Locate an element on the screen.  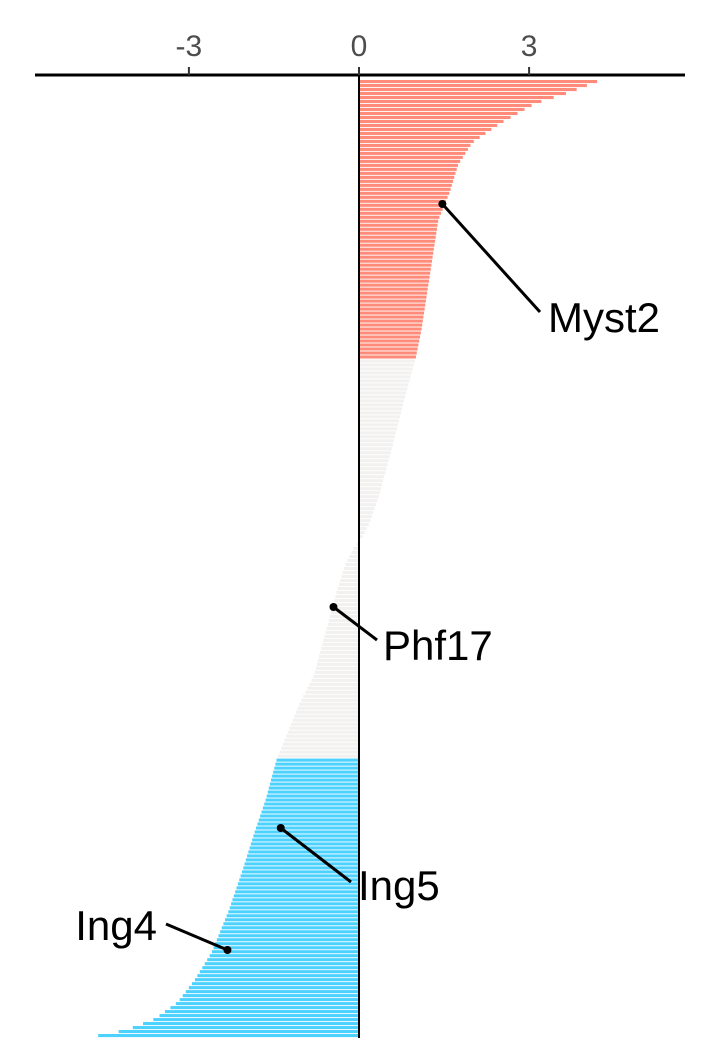
annotation-label: Ing4 is located at coordinates (116, 925).